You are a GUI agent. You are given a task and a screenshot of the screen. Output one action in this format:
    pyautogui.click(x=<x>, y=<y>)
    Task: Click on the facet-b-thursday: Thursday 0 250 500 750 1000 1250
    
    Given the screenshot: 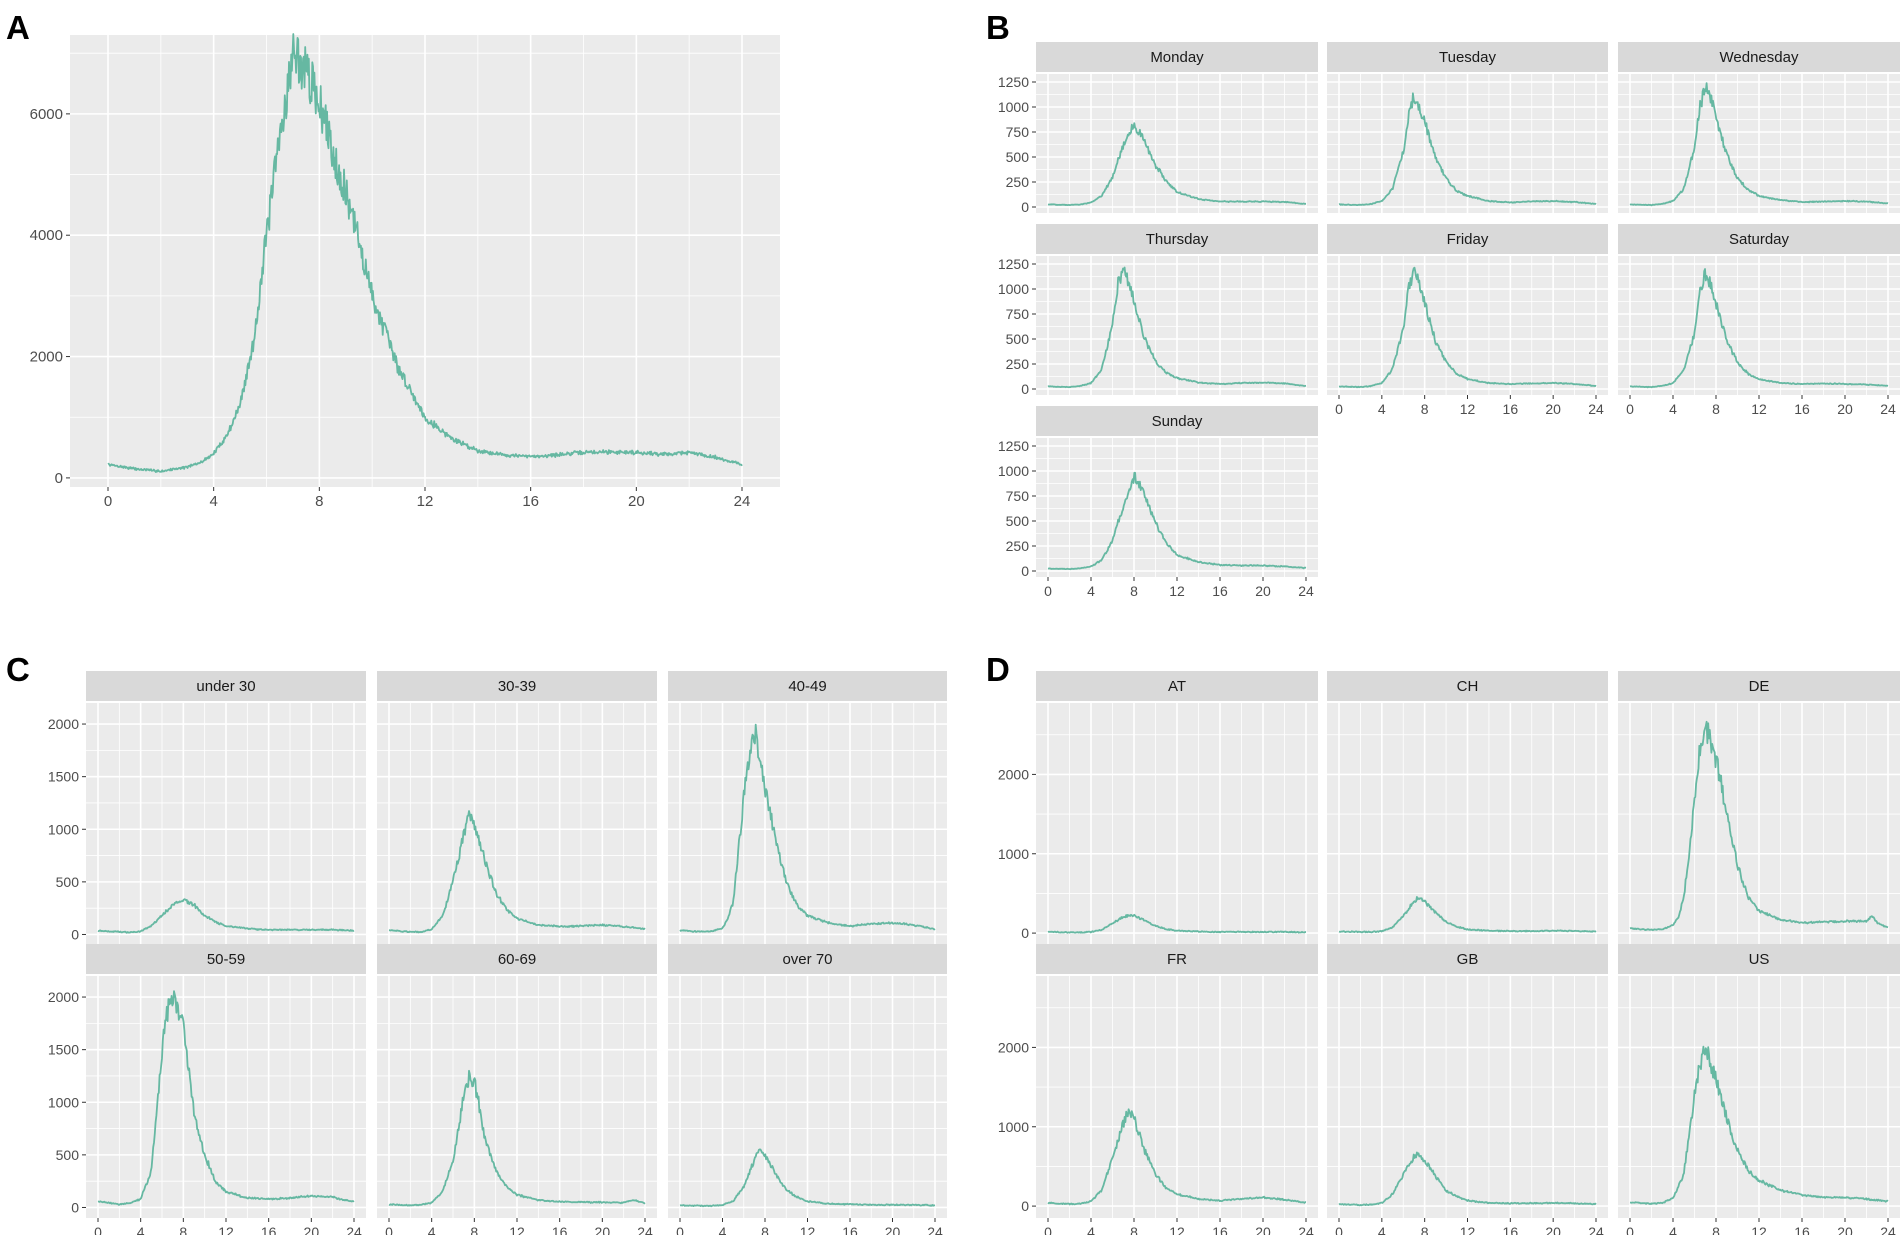 What is the action you would take?
    pyautogui.click(x=1158, y=310)
    